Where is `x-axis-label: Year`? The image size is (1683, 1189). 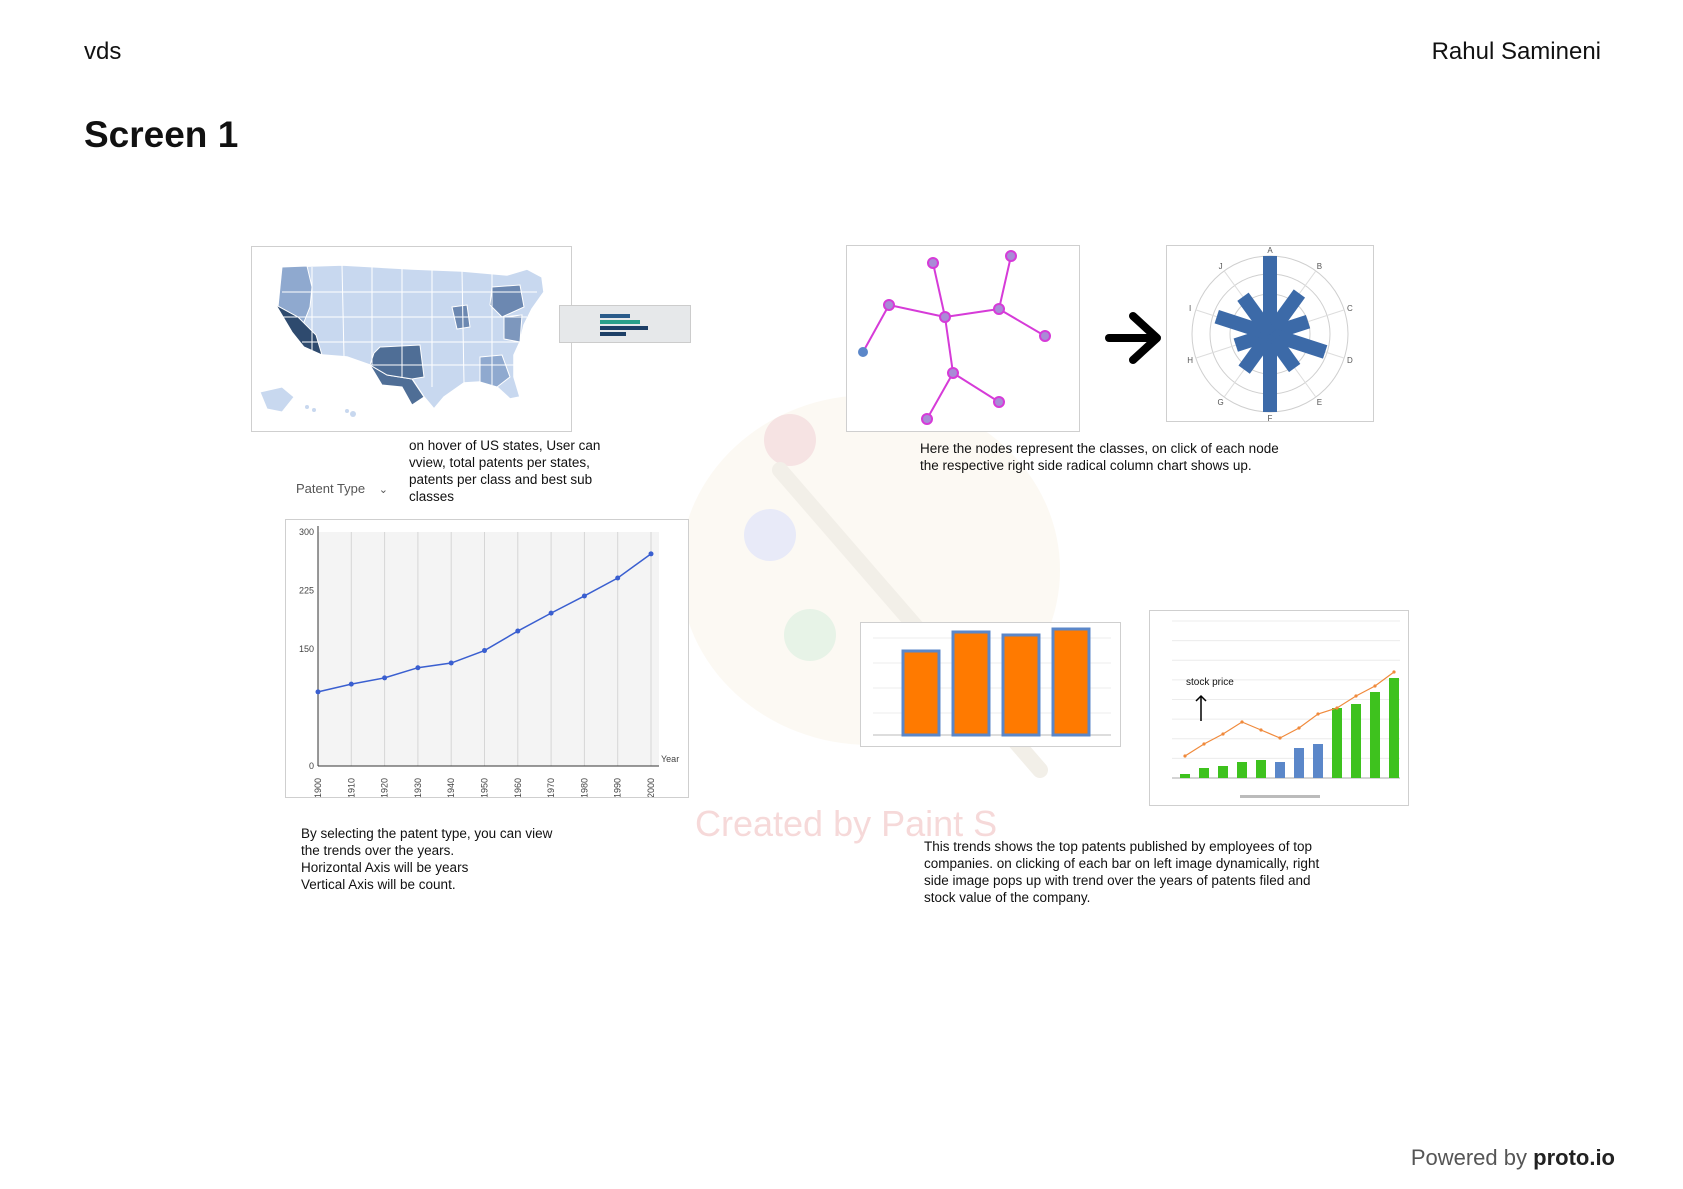
x-axis-label: Year is located at coordinates (670, 759).